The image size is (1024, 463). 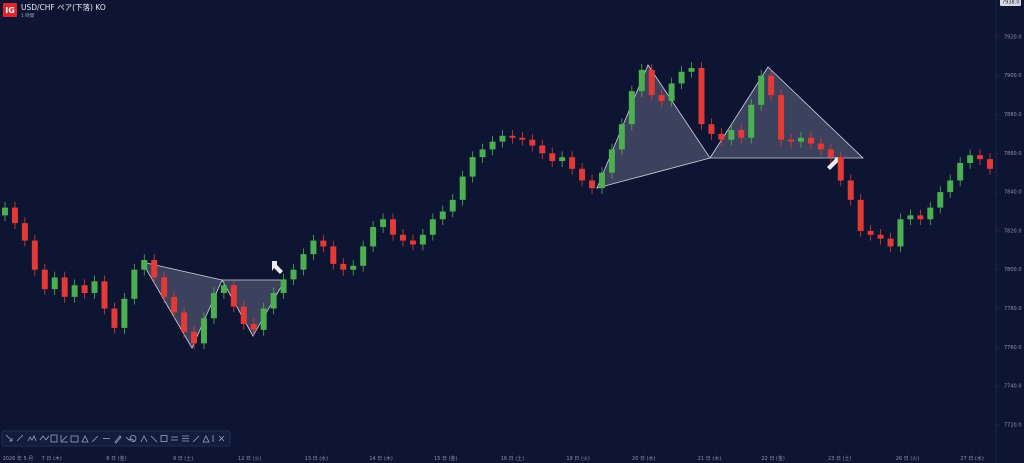 I want to click on chart-subtitle: 1 時間, so click(x=28, y=16).